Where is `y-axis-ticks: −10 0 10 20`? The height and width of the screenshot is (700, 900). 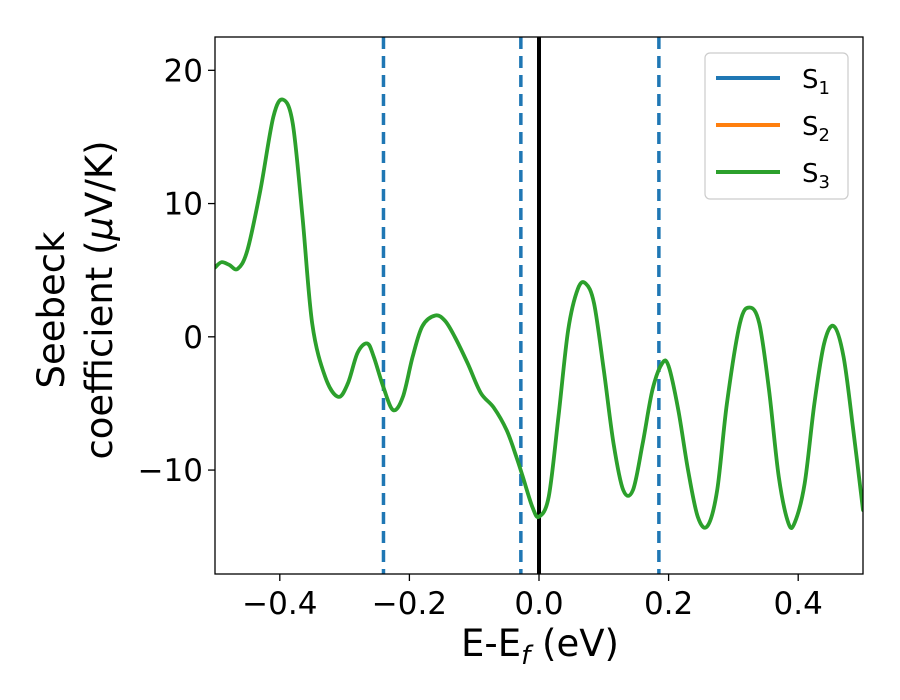 y-axis-ticks: −10 0 10 20 is located at coordinates (176, 271).